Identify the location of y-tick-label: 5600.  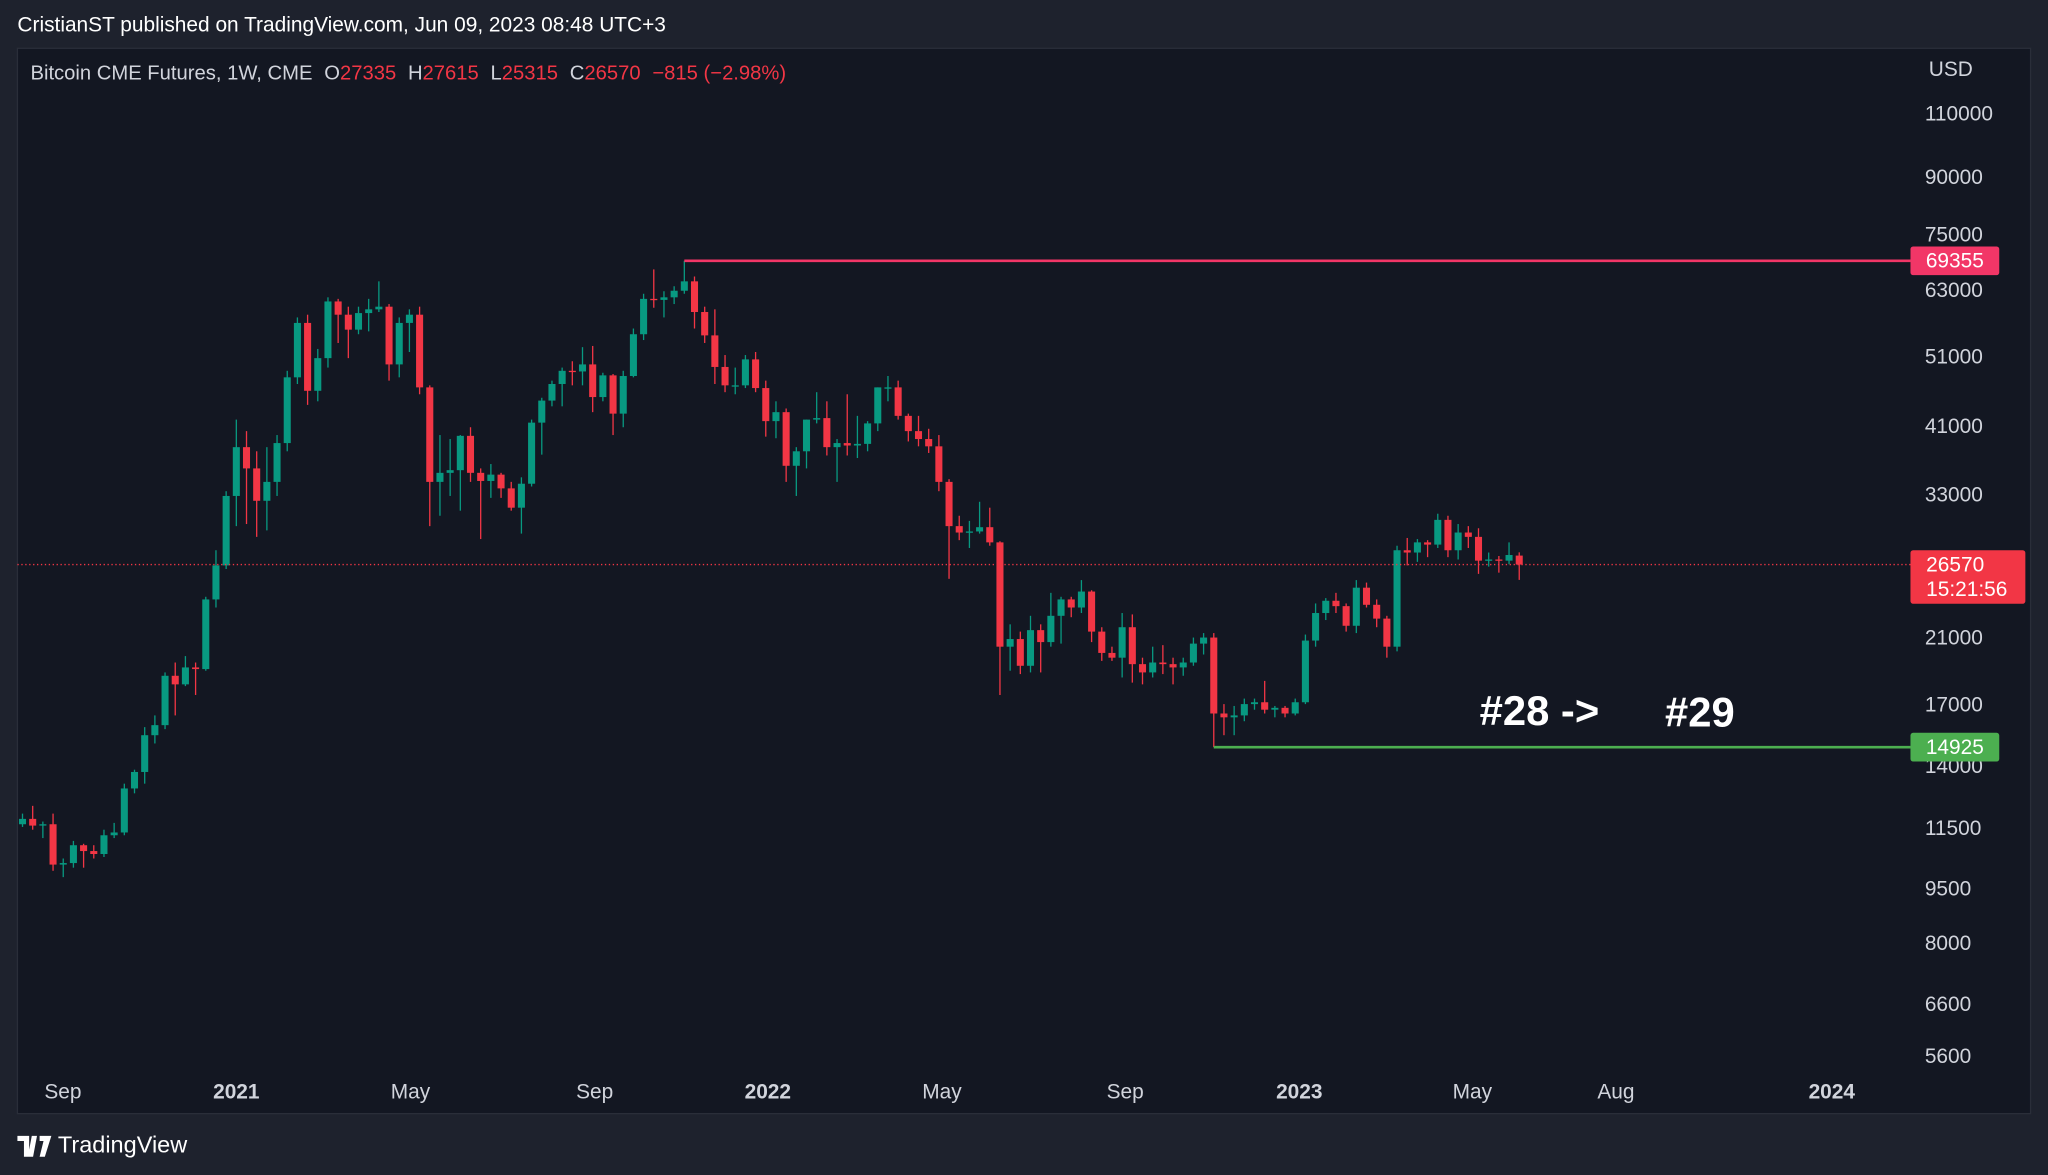
(1948, 1056).